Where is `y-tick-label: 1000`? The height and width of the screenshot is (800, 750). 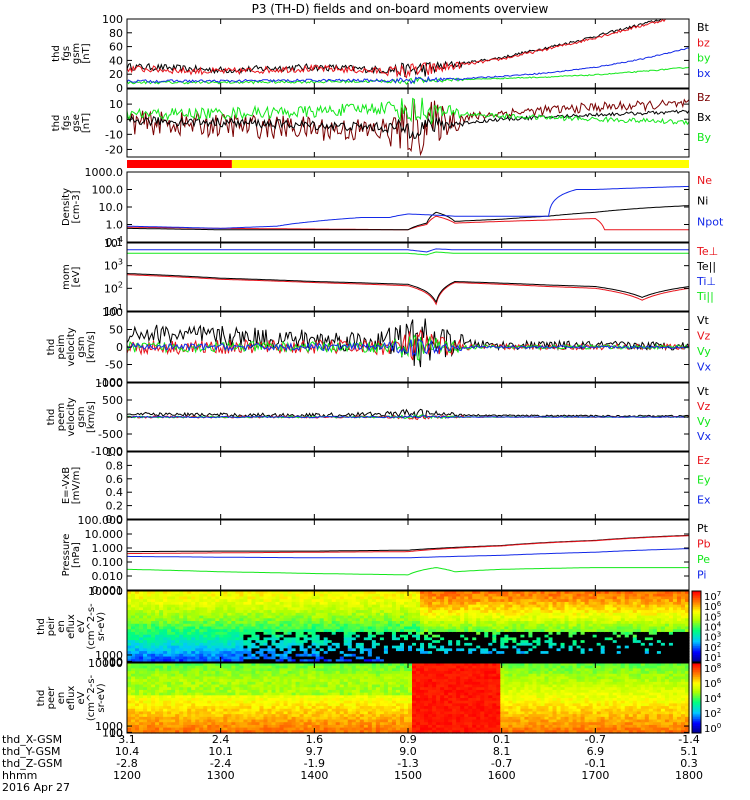
y-tick-label: 1000 is located at coordinates (109, 383).